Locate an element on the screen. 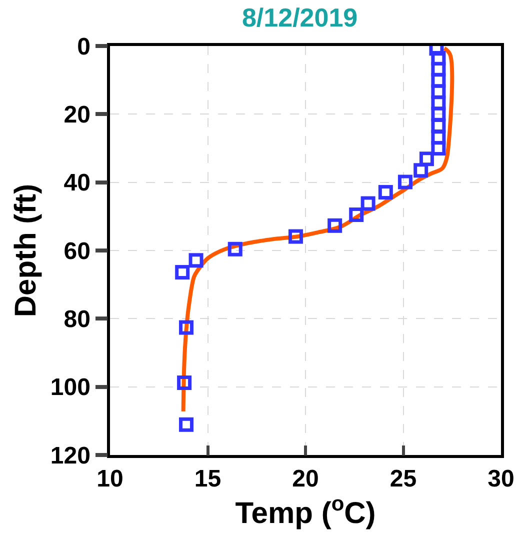 The image size is (526, 541). y-tick-label: 20 is located at coordinates (77, 115).